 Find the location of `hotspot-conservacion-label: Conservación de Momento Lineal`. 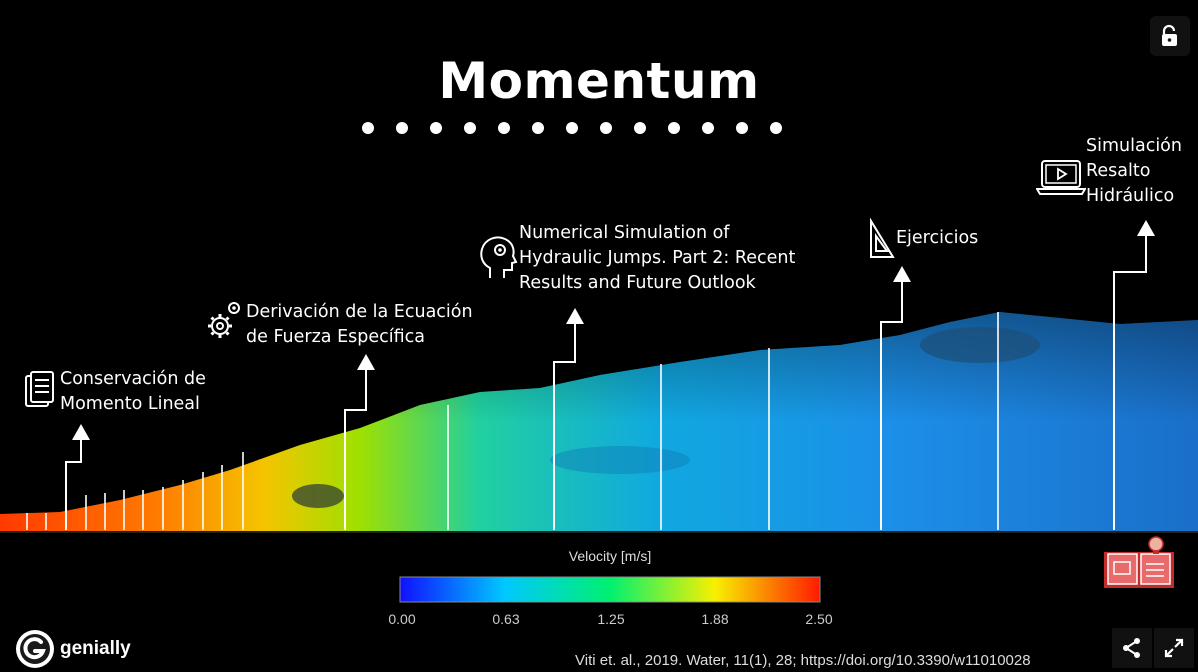

hotspot-conservacion-label: Conservación de Momento Lineal is located at coordinates (133, 391).